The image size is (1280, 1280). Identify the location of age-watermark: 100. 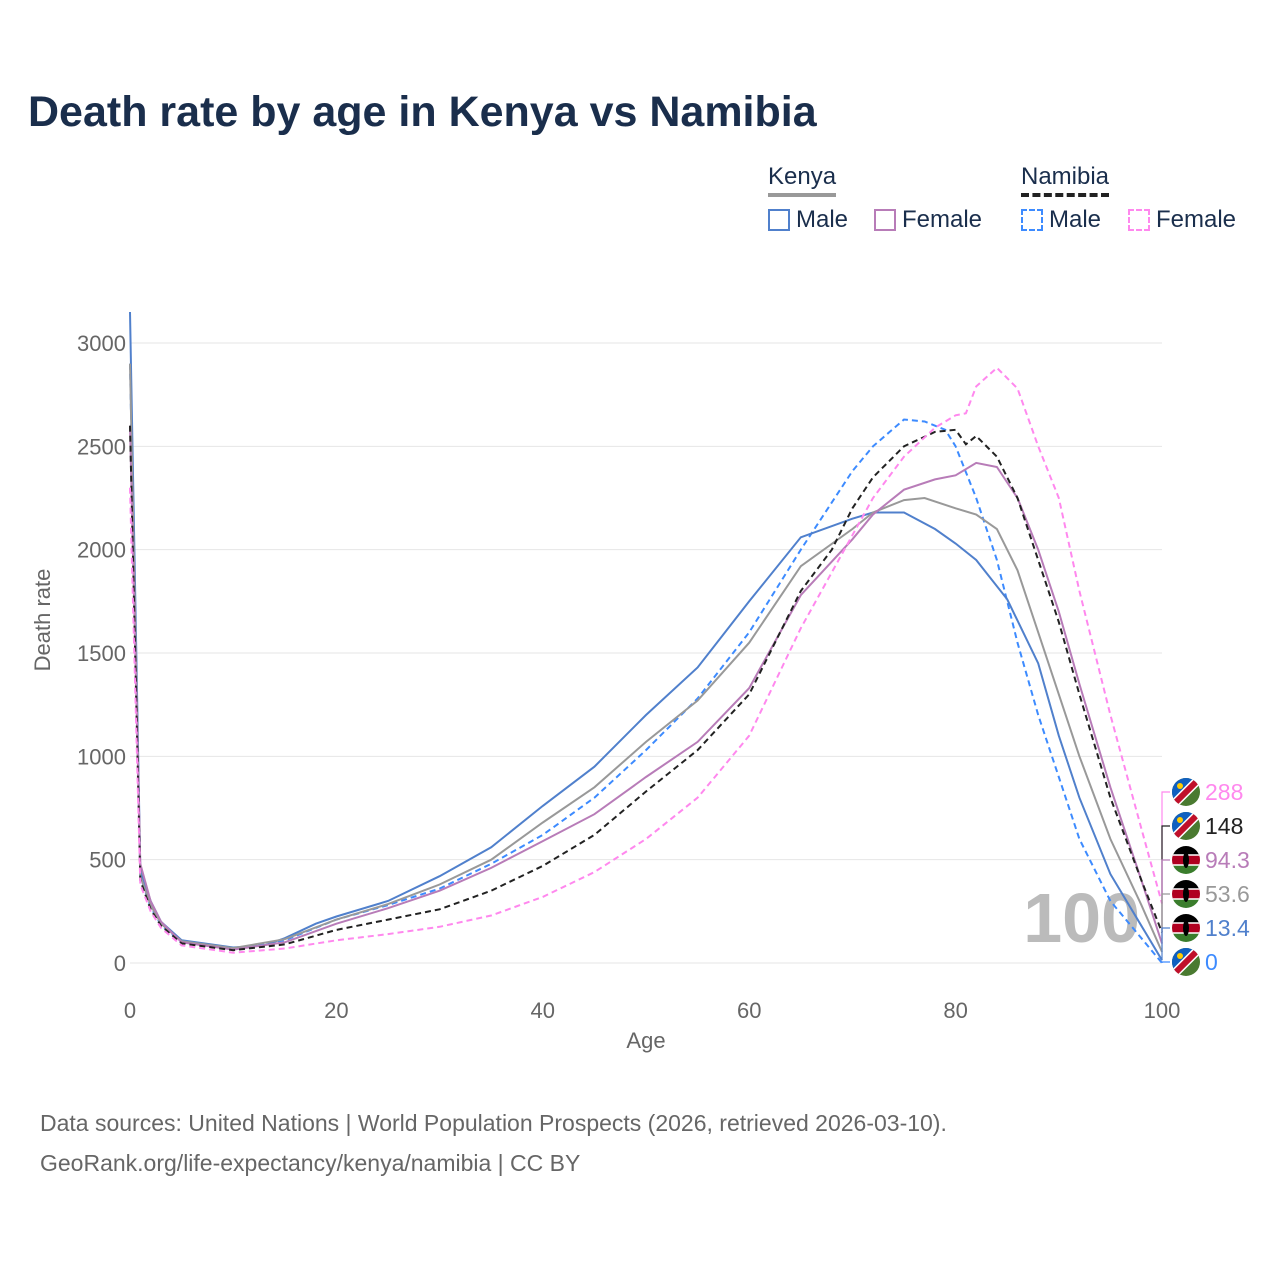
(1081, 918).